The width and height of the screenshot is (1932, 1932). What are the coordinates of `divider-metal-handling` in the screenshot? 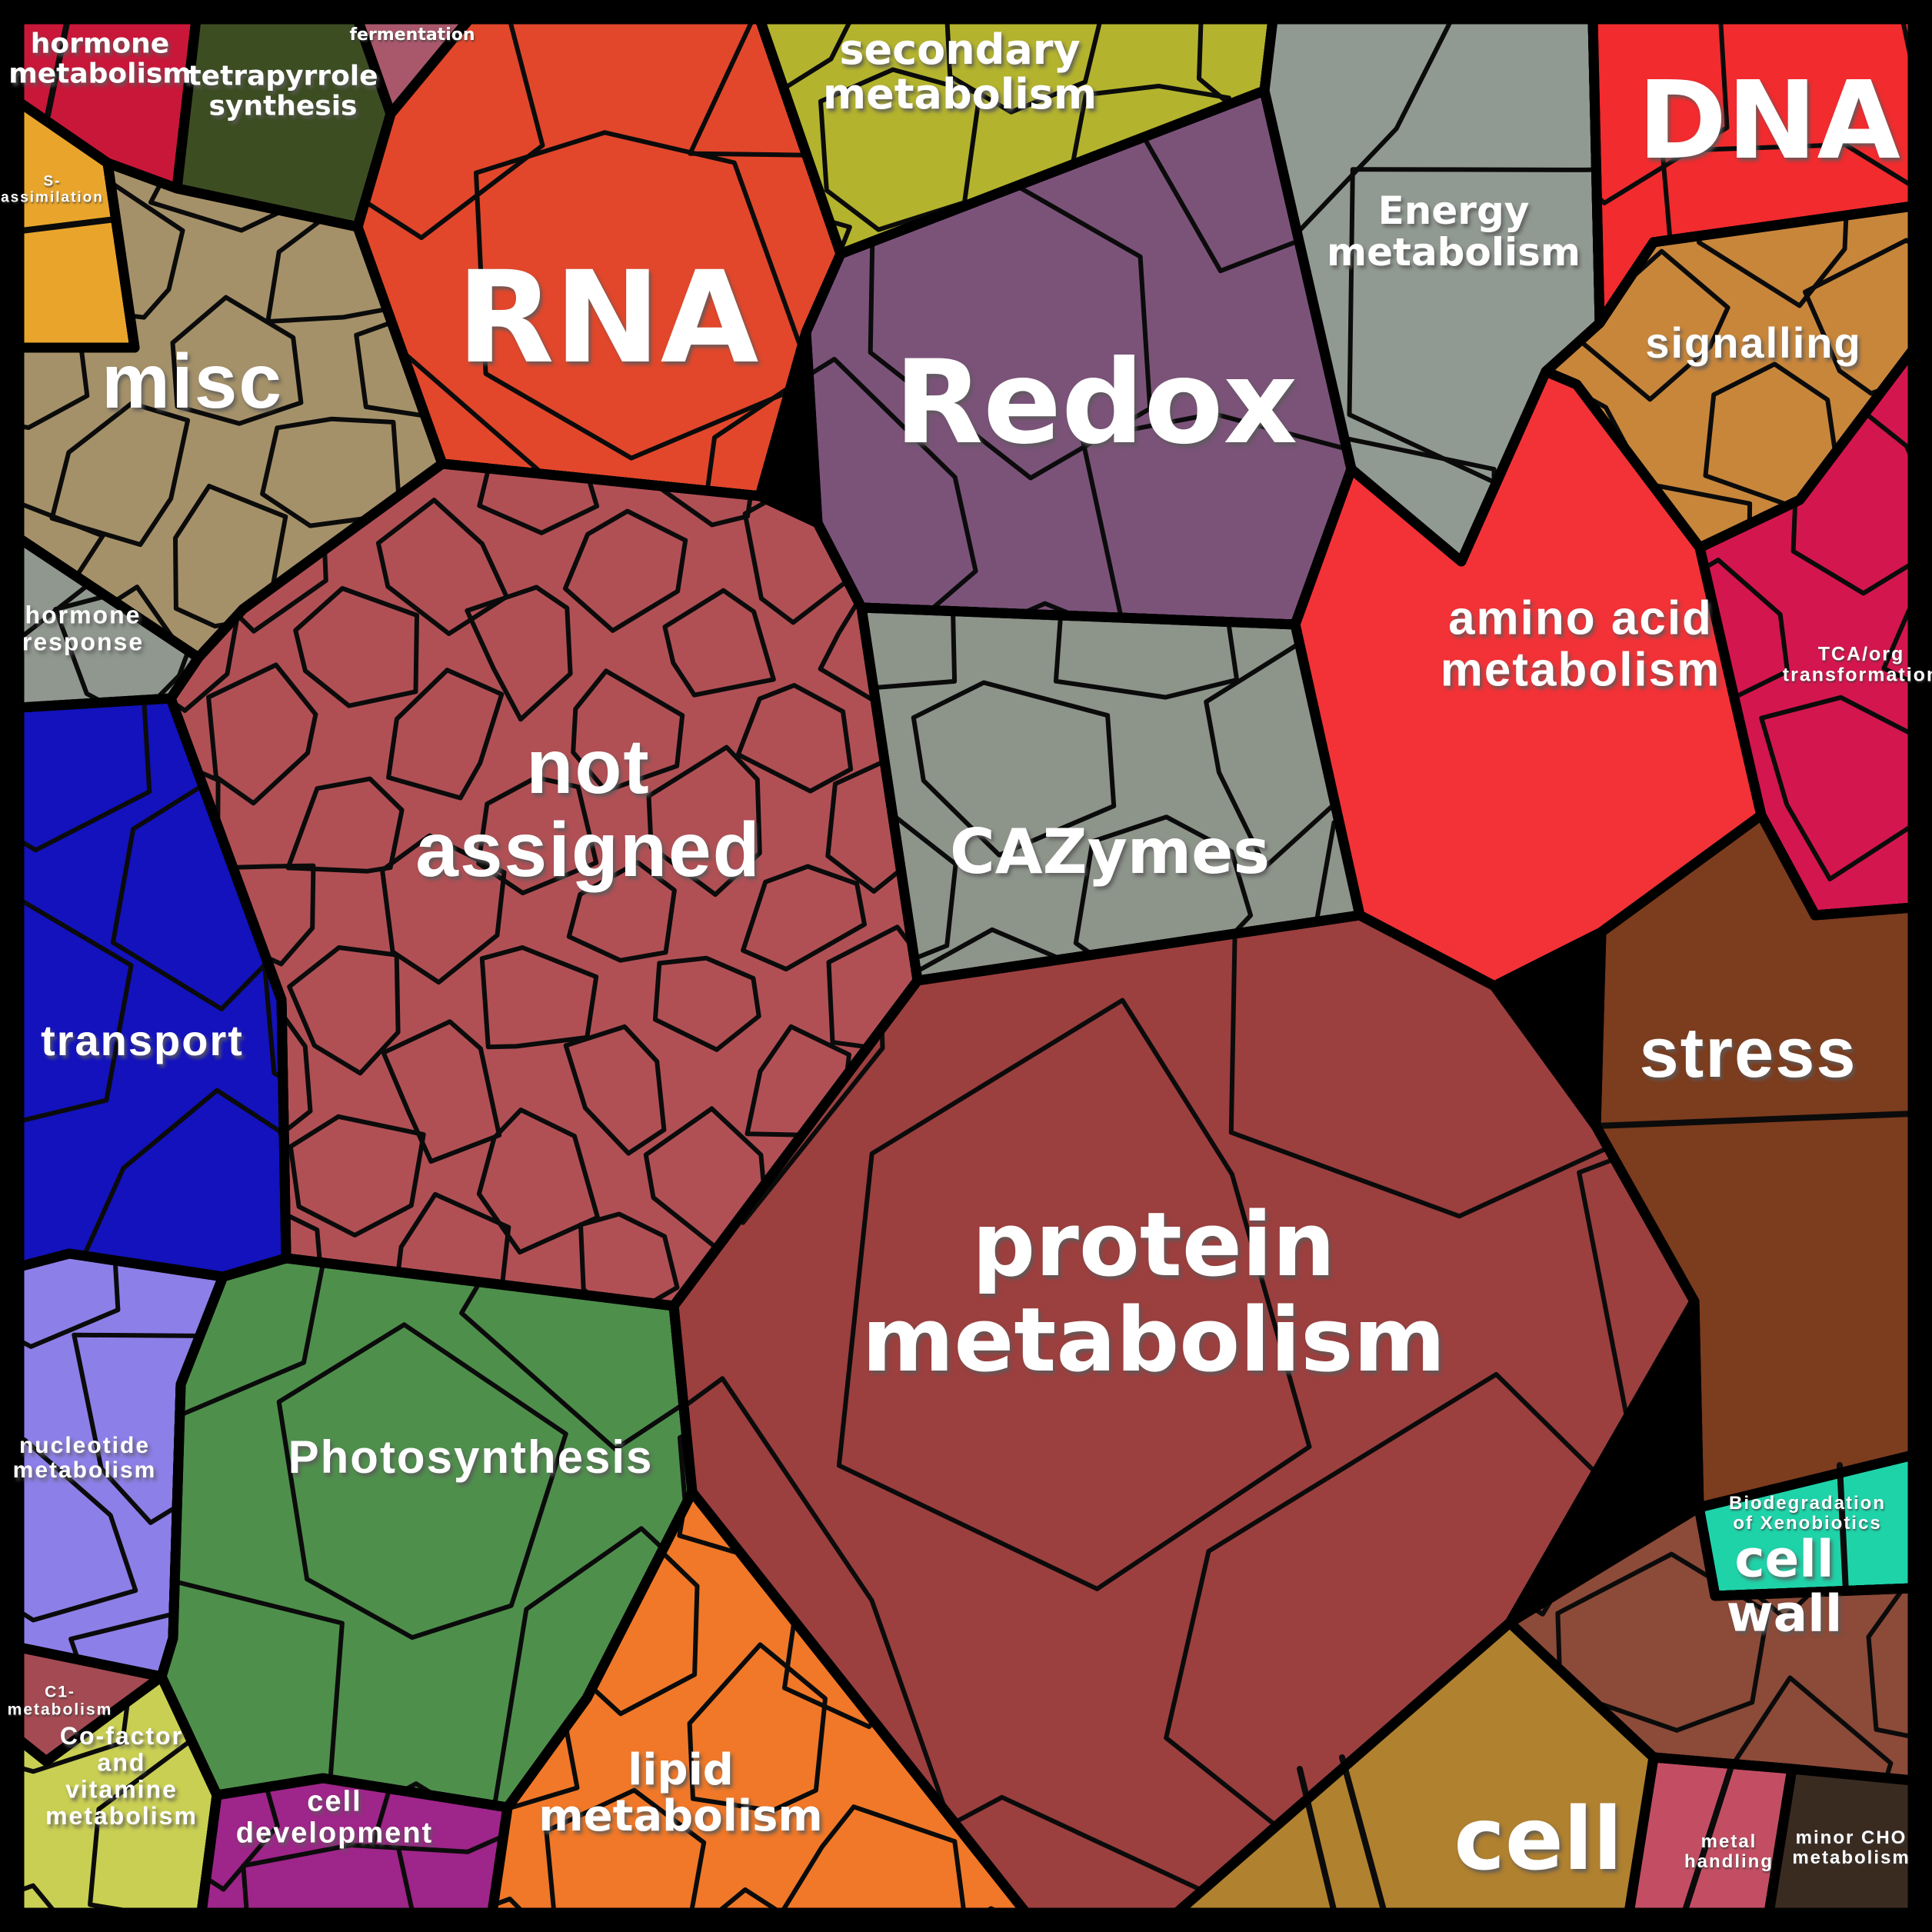 It's located at (1707, 1841).